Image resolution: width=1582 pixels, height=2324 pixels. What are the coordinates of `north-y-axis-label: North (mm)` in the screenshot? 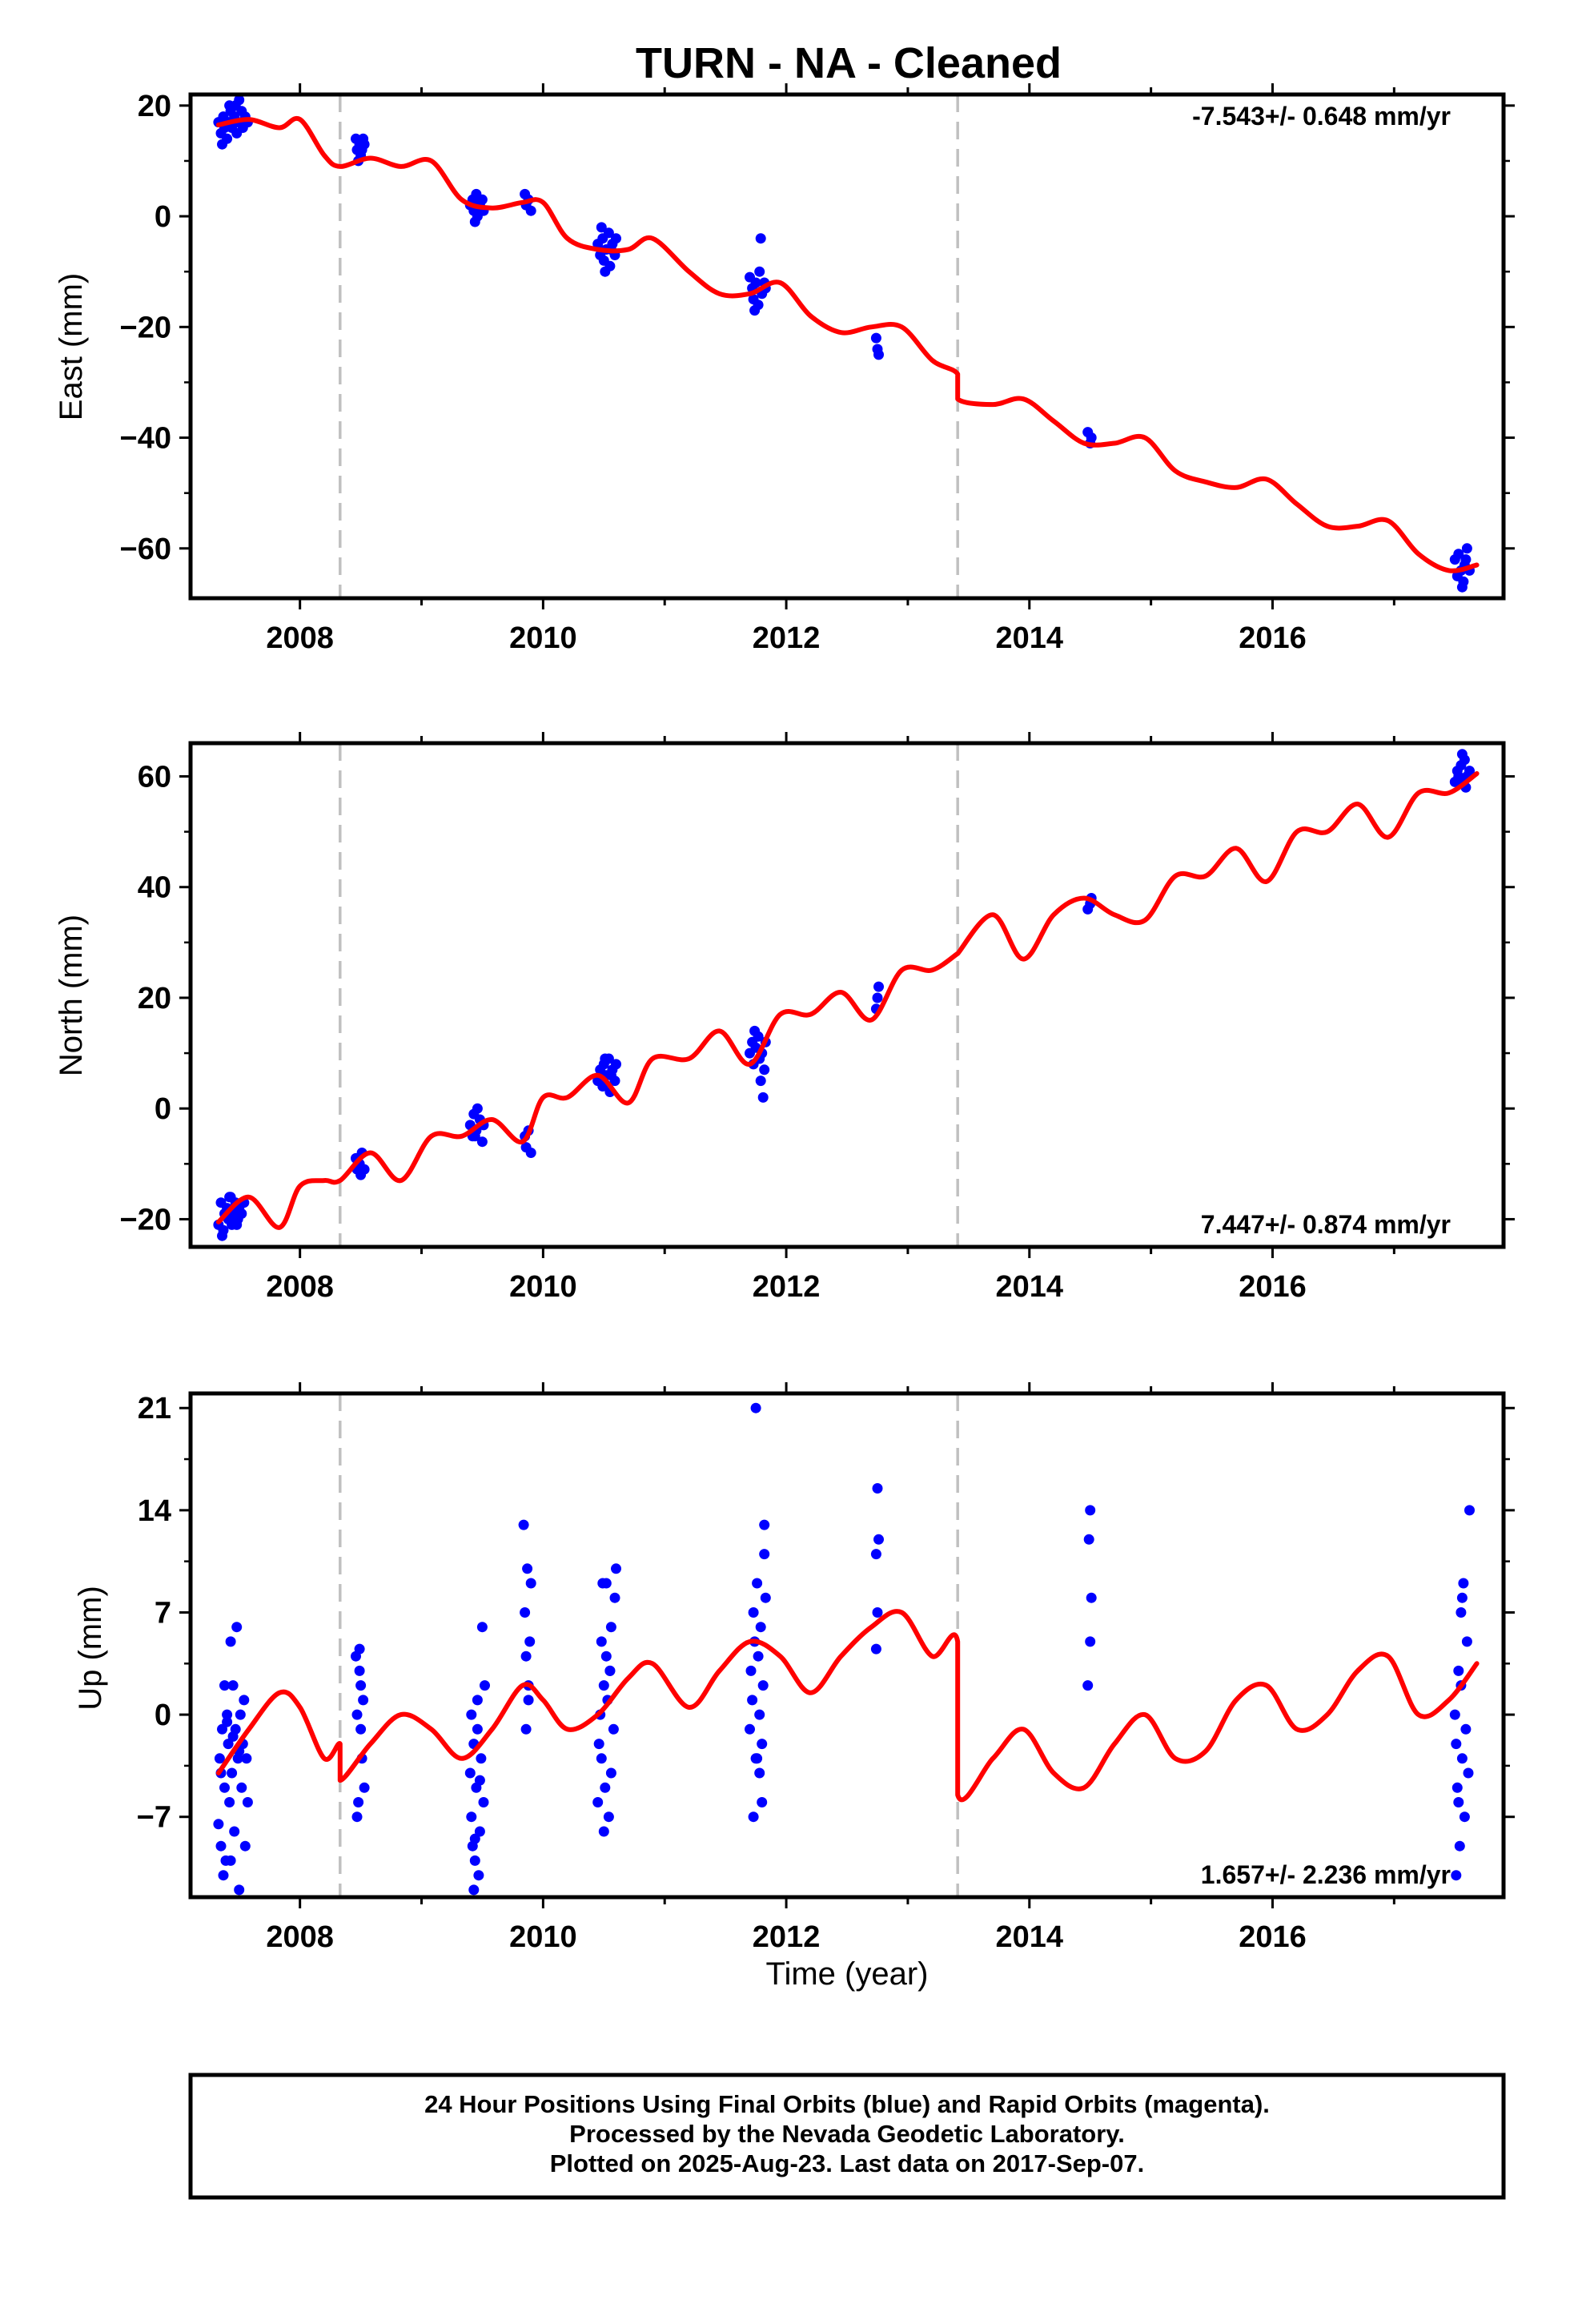 It's located at (71, 995).